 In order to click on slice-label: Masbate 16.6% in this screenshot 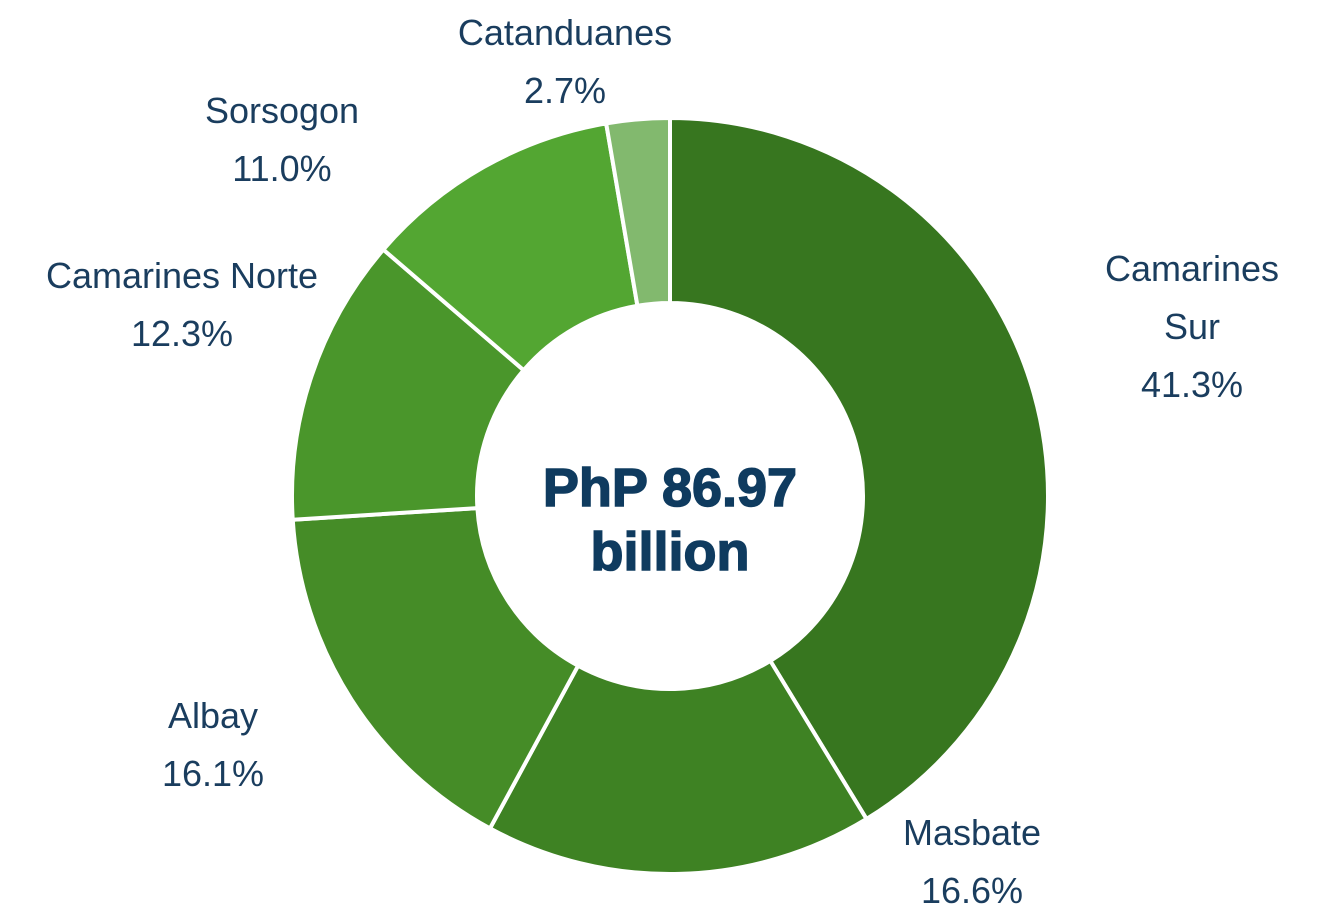, I will do `click(972, 862)`.